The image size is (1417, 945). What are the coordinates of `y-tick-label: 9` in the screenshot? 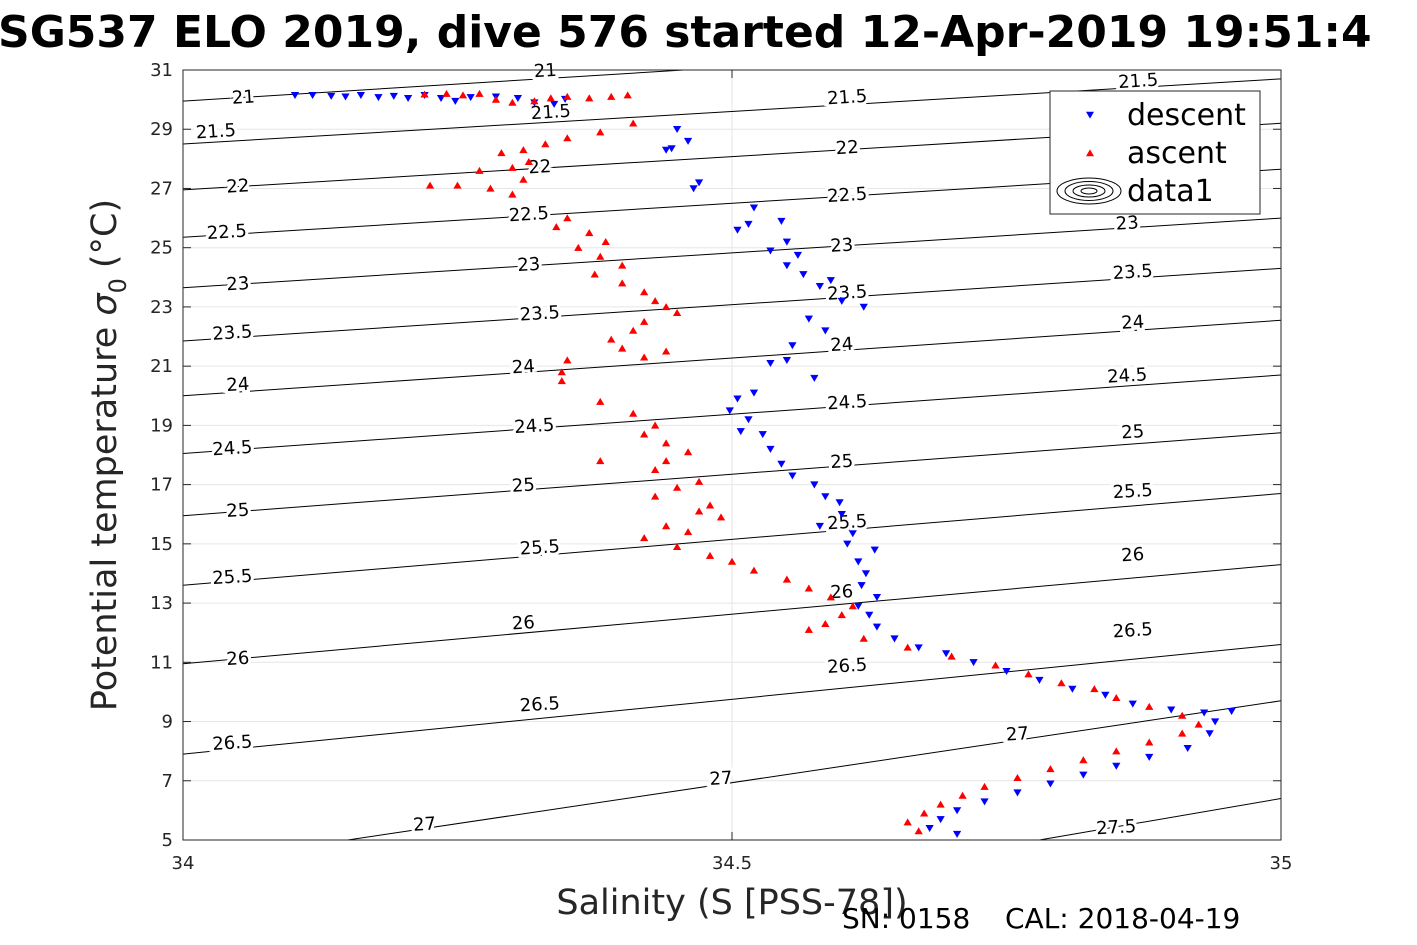 It's located at (167, 722).